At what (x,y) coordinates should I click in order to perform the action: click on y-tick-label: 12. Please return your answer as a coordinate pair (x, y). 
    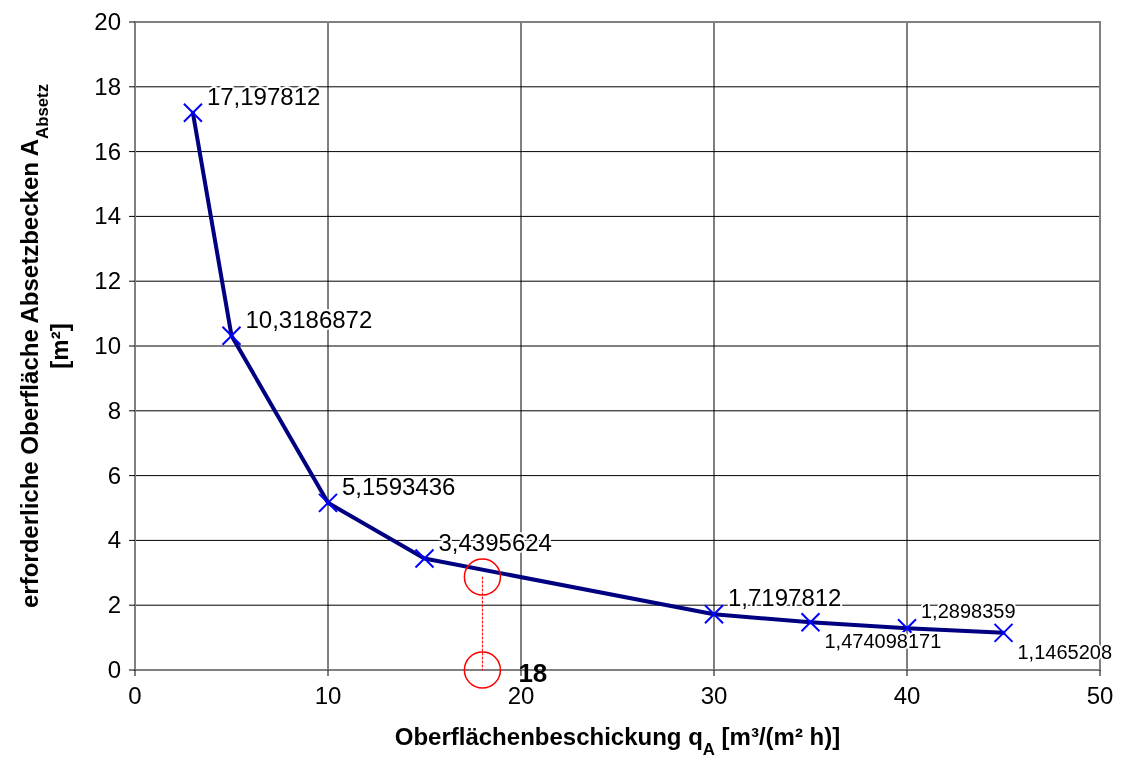
    Looking at the image, I should click on (107, 281).